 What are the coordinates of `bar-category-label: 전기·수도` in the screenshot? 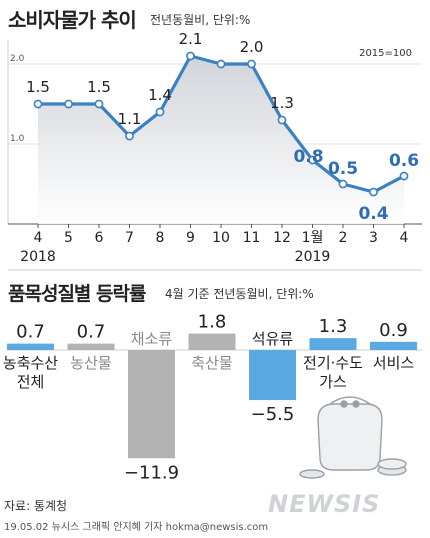 It's located at (333, 363).